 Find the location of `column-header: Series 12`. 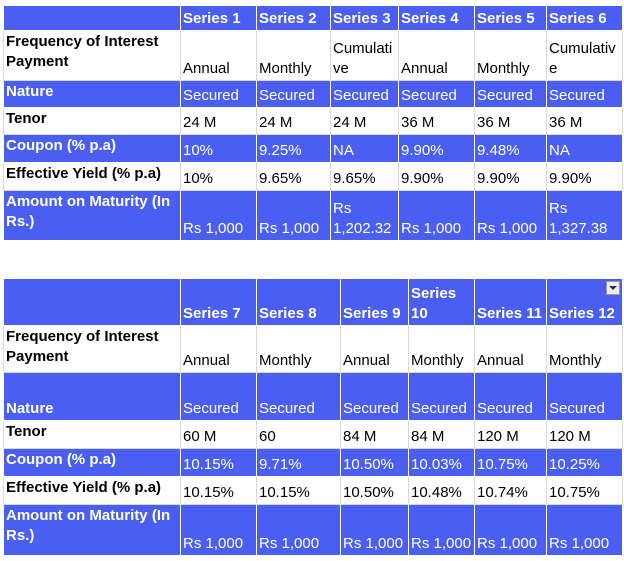

column-header: Series 12 is located at coordinates (584, 302).